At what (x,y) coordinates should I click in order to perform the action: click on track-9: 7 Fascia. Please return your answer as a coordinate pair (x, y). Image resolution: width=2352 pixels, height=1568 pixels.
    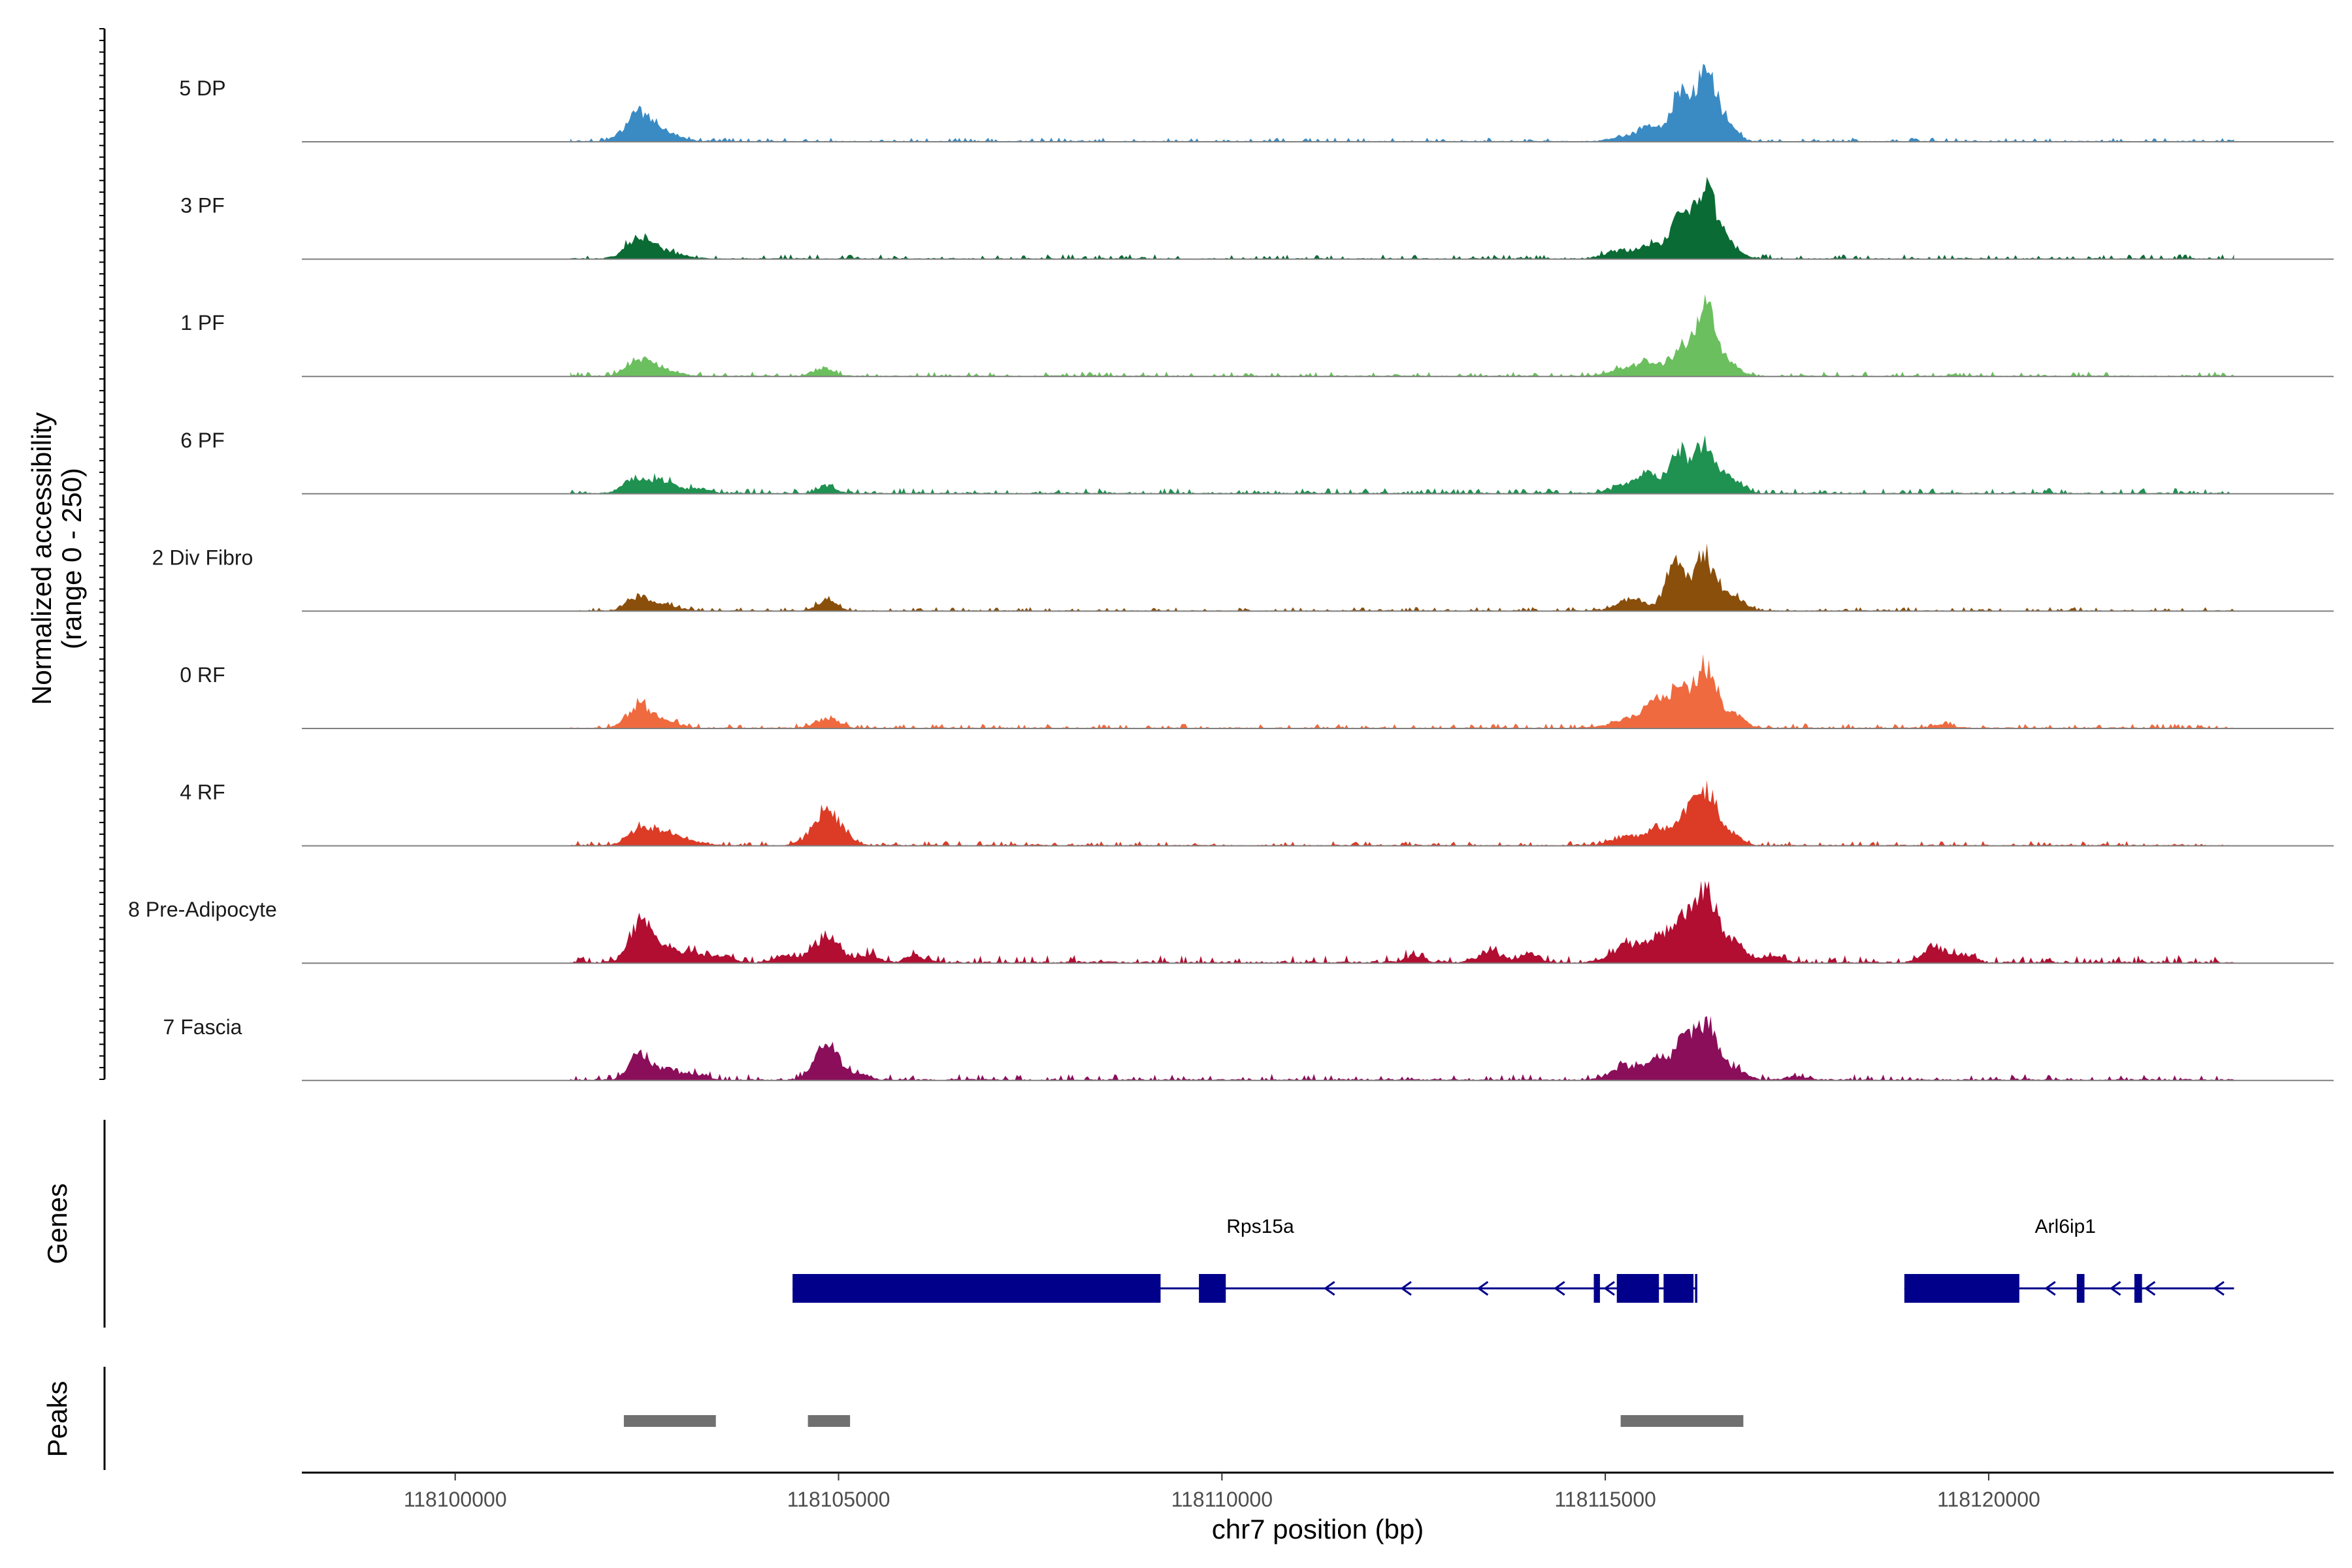
    Looking at the image, I should click on (1248, 1048).